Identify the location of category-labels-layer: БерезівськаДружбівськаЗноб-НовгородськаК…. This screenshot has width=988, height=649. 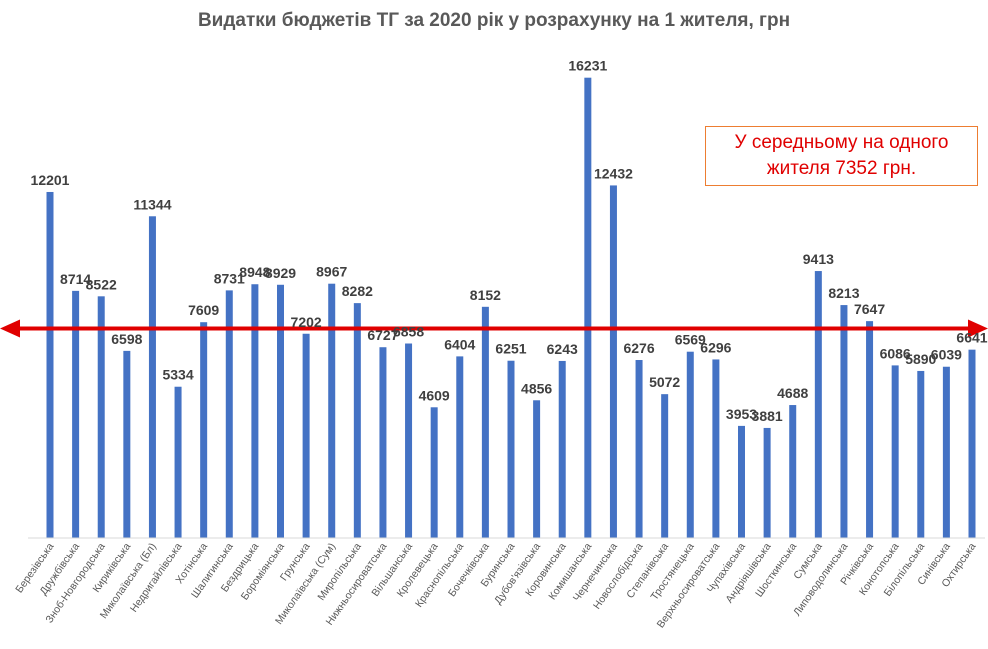
(495, 586).